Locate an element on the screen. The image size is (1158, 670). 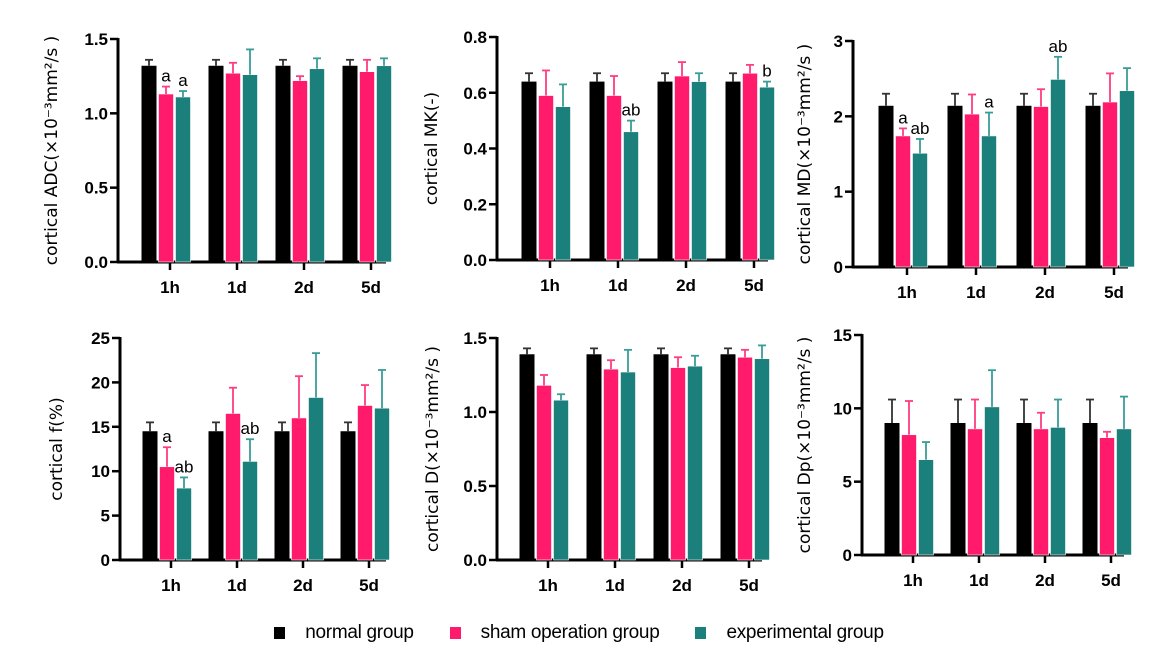
legend-label-experimental: experimental group is located at coordinates (805, 632).